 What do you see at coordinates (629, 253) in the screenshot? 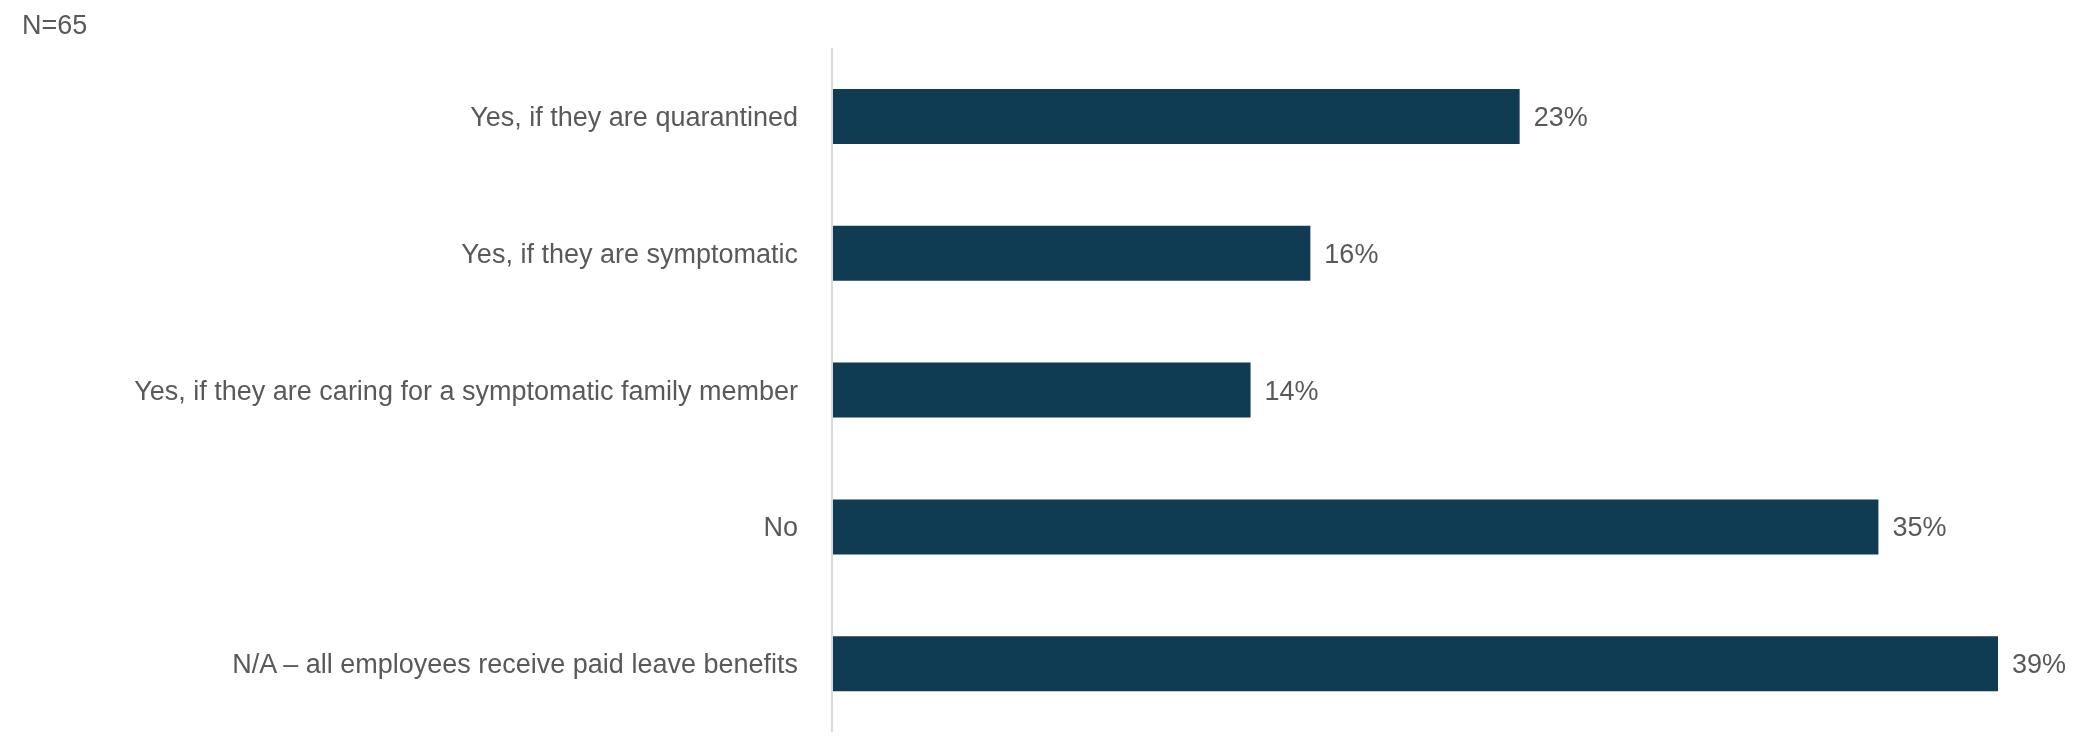
I see `y-tick-label: Yes, if they are symptomatic` at bounding box center [629, 253].